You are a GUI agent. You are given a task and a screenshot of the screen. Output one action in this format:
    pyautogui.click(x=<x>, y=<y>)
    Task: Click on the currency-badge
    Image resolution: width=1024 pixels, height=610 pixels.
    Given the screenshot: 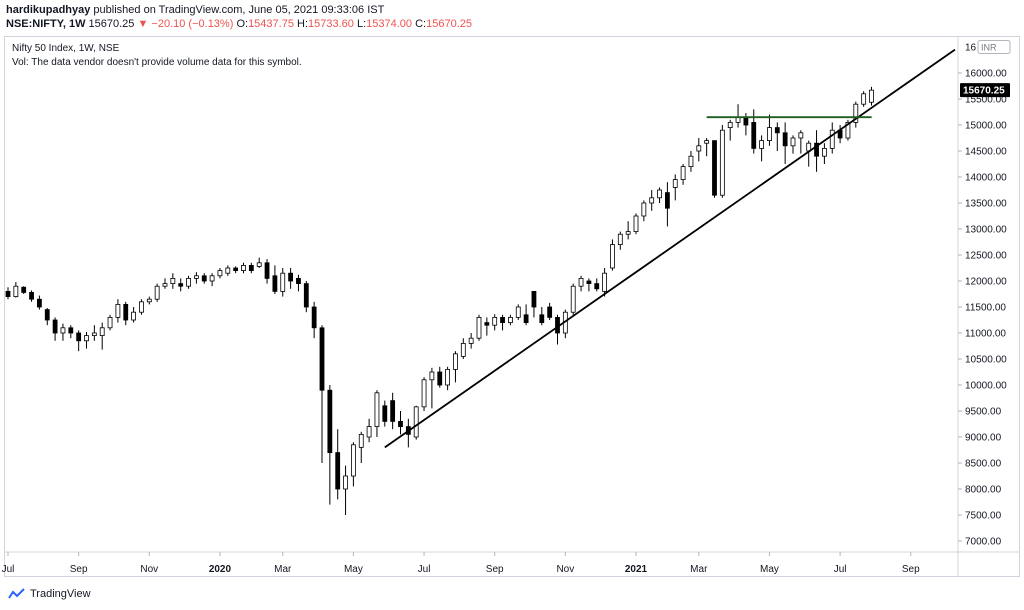 What is the action you would take?
    pyautogui.click(x=994, y=47)
    